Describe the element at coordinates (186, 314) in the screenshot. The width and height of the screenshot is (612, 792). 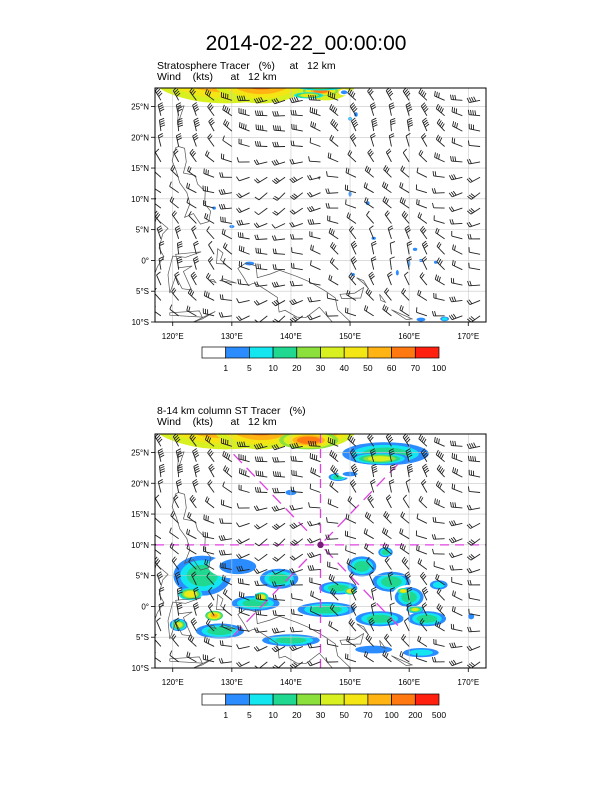
I see `coastline` at that location.